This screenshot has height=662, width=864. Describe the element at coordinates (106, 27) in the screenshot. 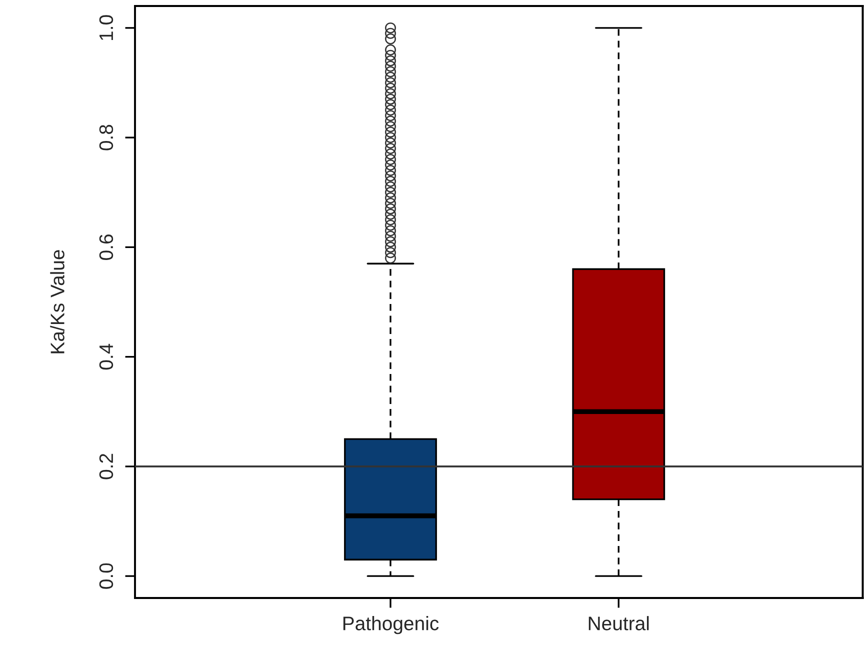

I see `y-tick-label: 1.0` at that location.